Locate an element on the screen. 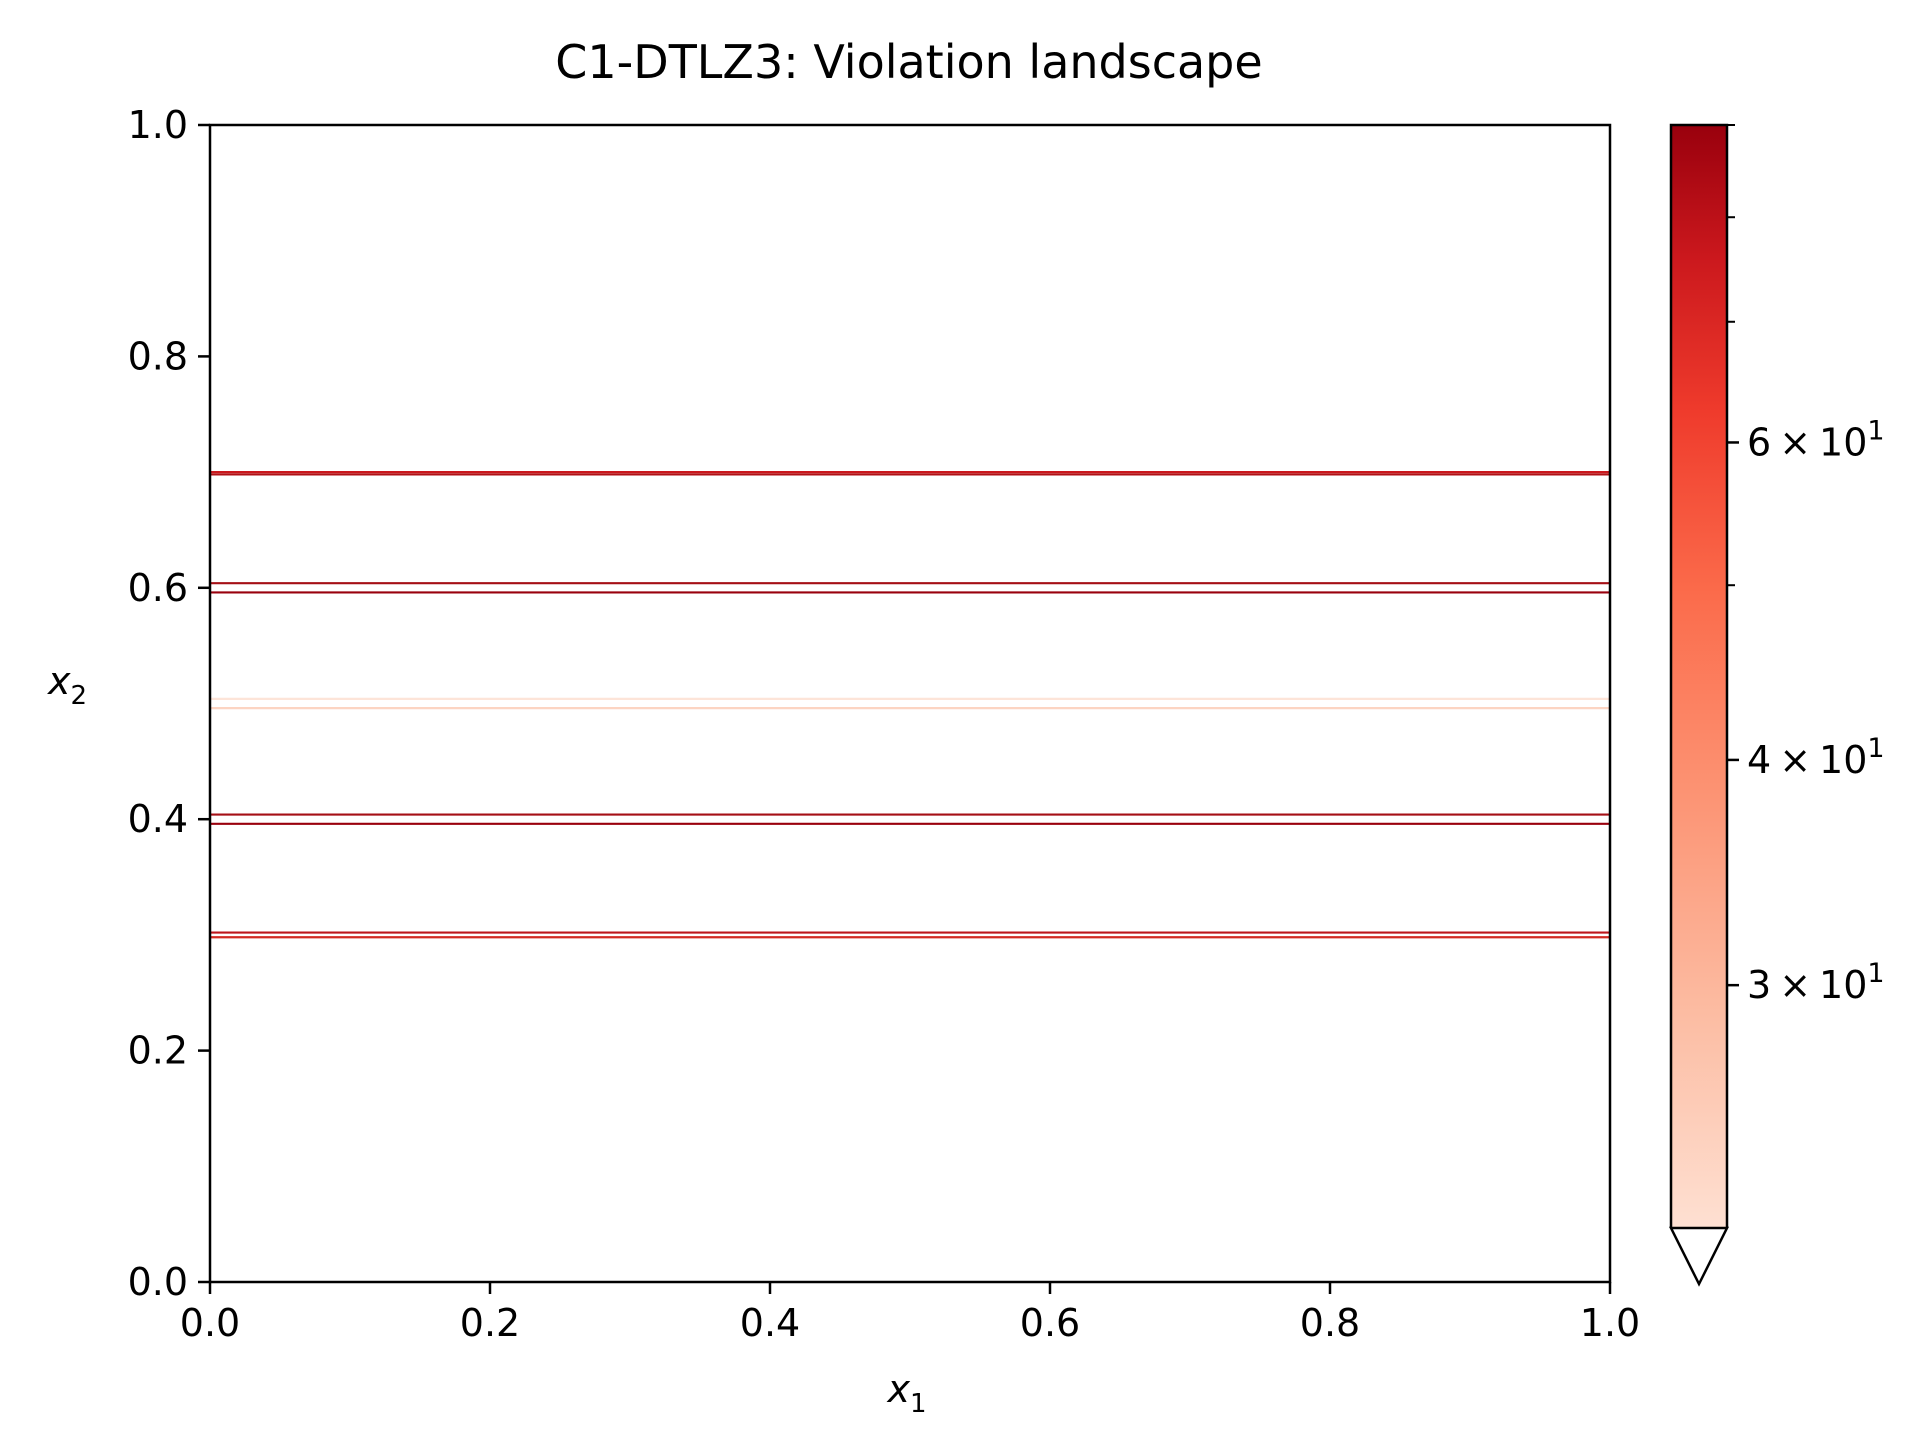 This screenshot has height=1440, width=1920. y-tick-label: 0.6 is located at coordinates (158, 588).